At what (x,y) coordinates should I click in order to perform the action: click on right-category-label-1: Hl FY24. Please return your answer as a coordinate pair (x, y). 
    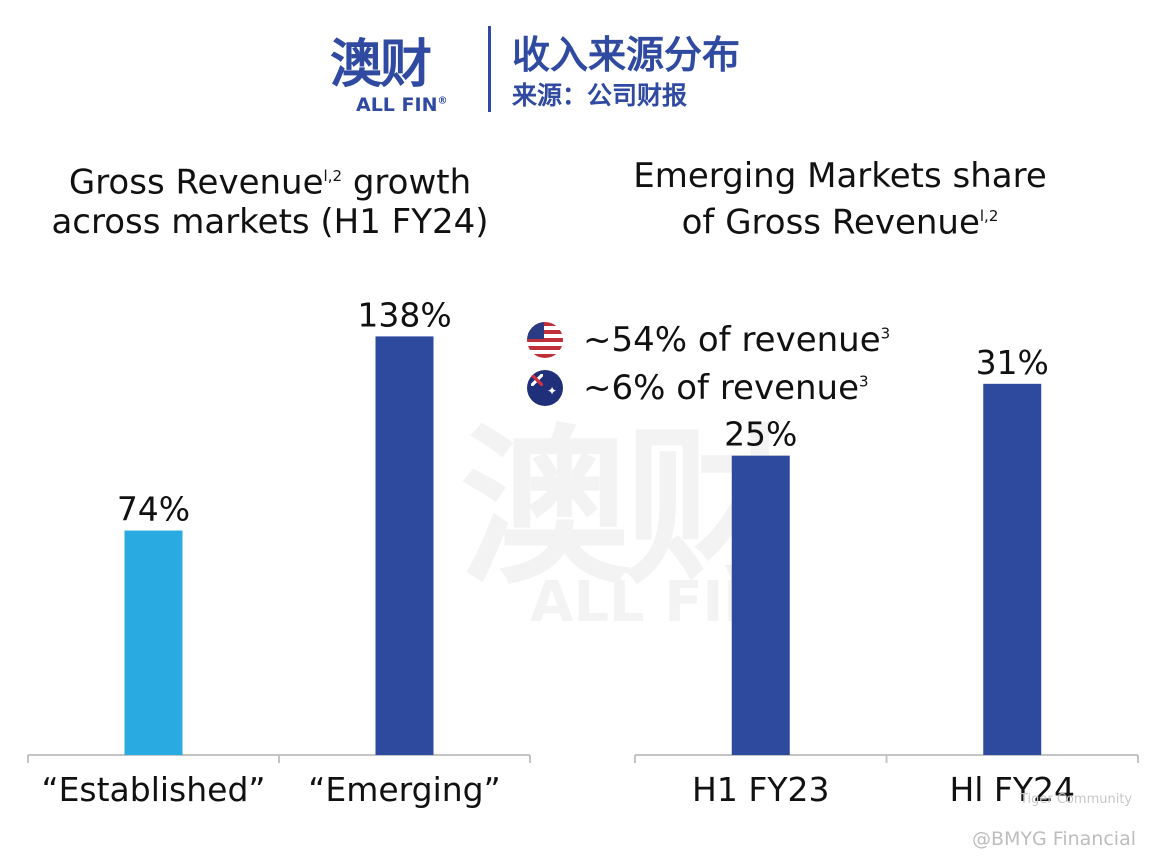
    Looking at the image, I should click on (1012, 789).